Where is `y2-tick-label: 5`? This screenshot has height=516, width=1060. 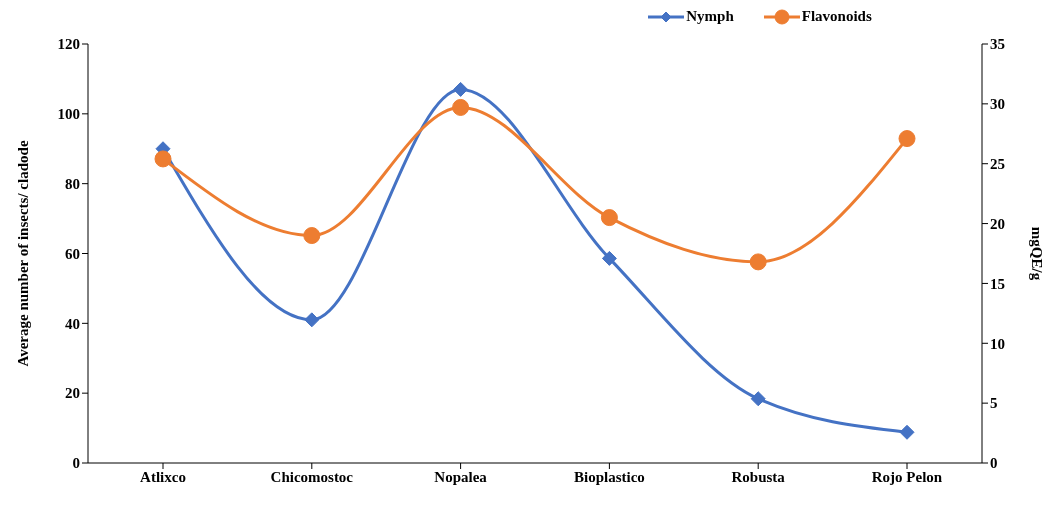 y2-tick-label: 5 is located at coordinates (994, 403).